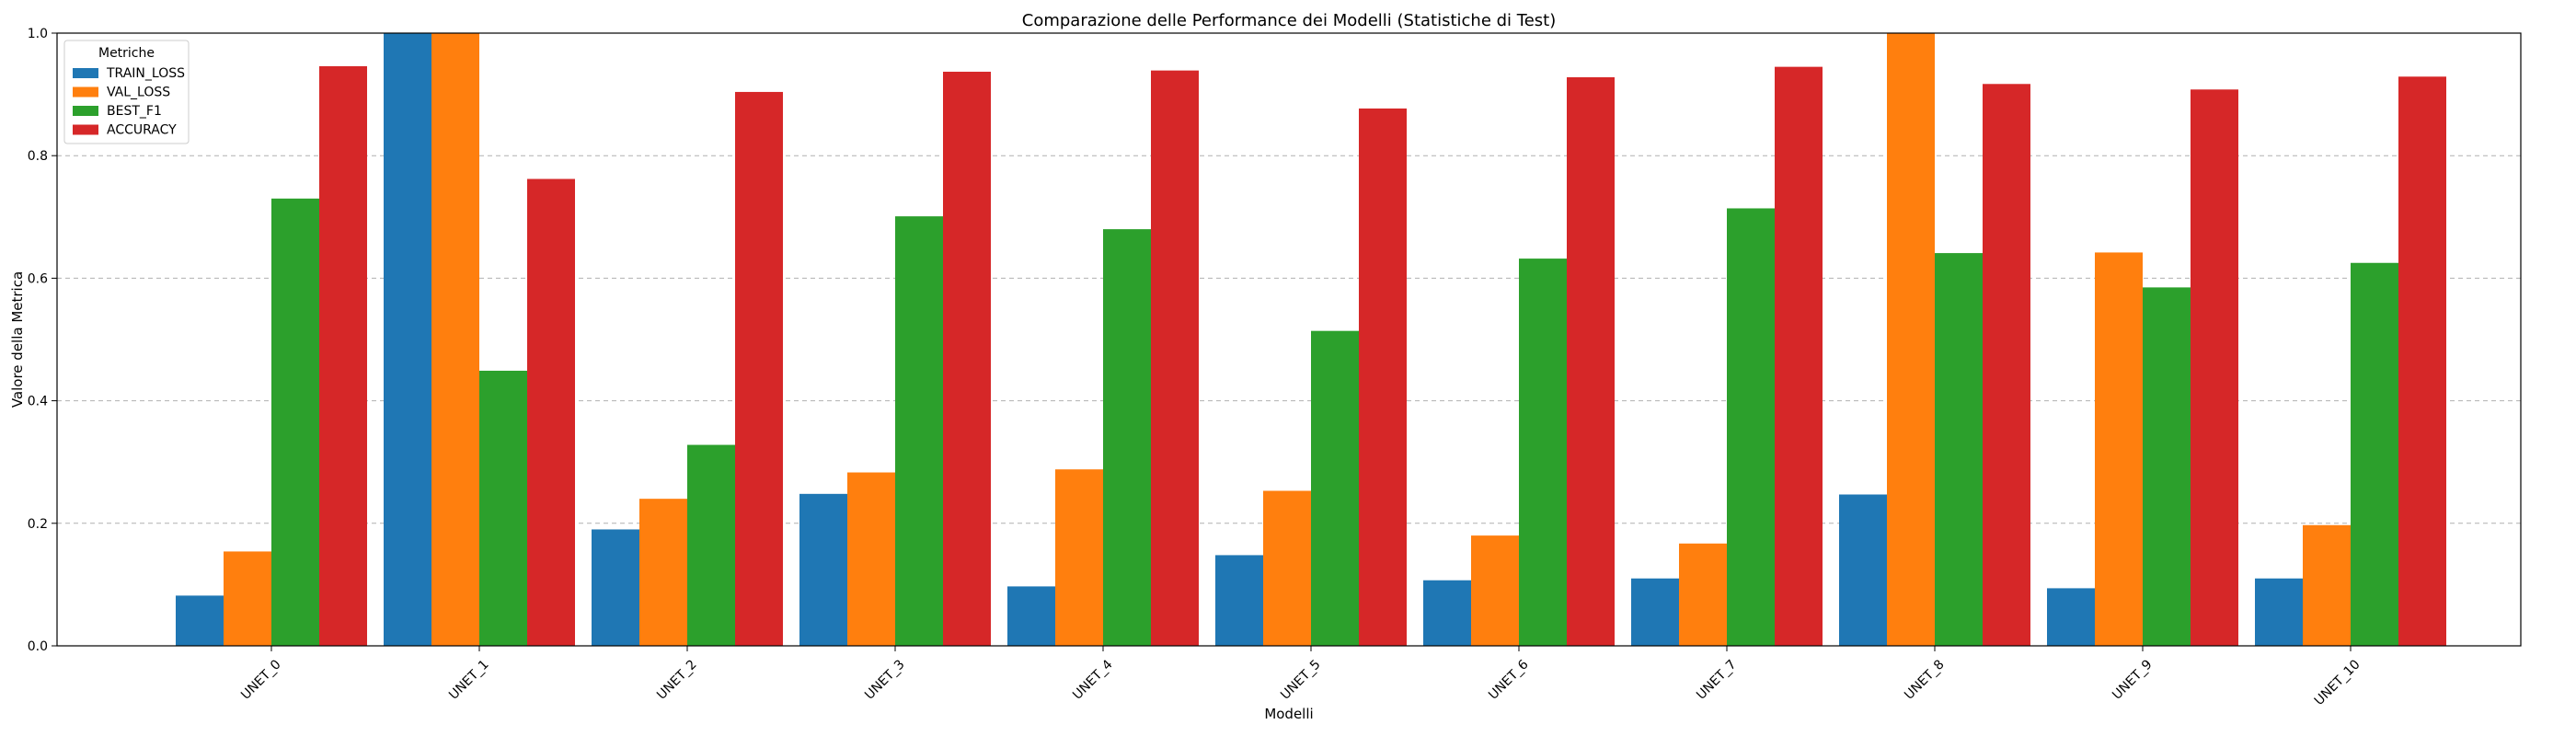 The height and width of the screenshot is (736, 2576). Describe the element at coordinates (85, 92) in the screenshot. I see `legend-swatch-val-loss` at that location.